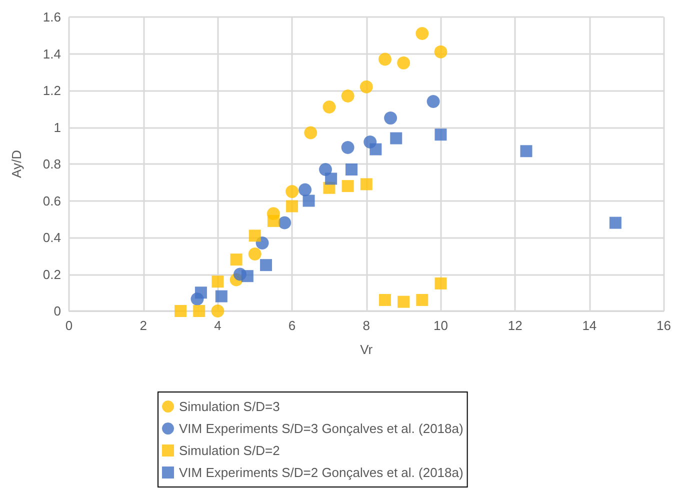 This screenshot has width=674, height=504. I want to click on x-tick-label: 2, so click(143, 325).